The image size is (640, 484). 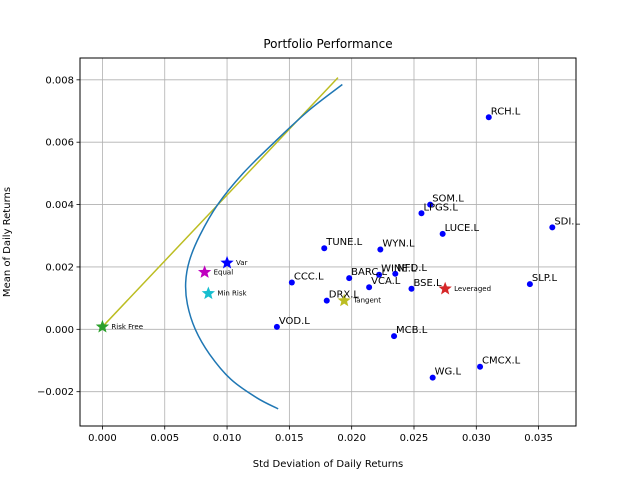 What do you see at coordinates (366, 301) in the screenshot?
I see `portfolio-label: Tangent` at bounding box center [366, 301].